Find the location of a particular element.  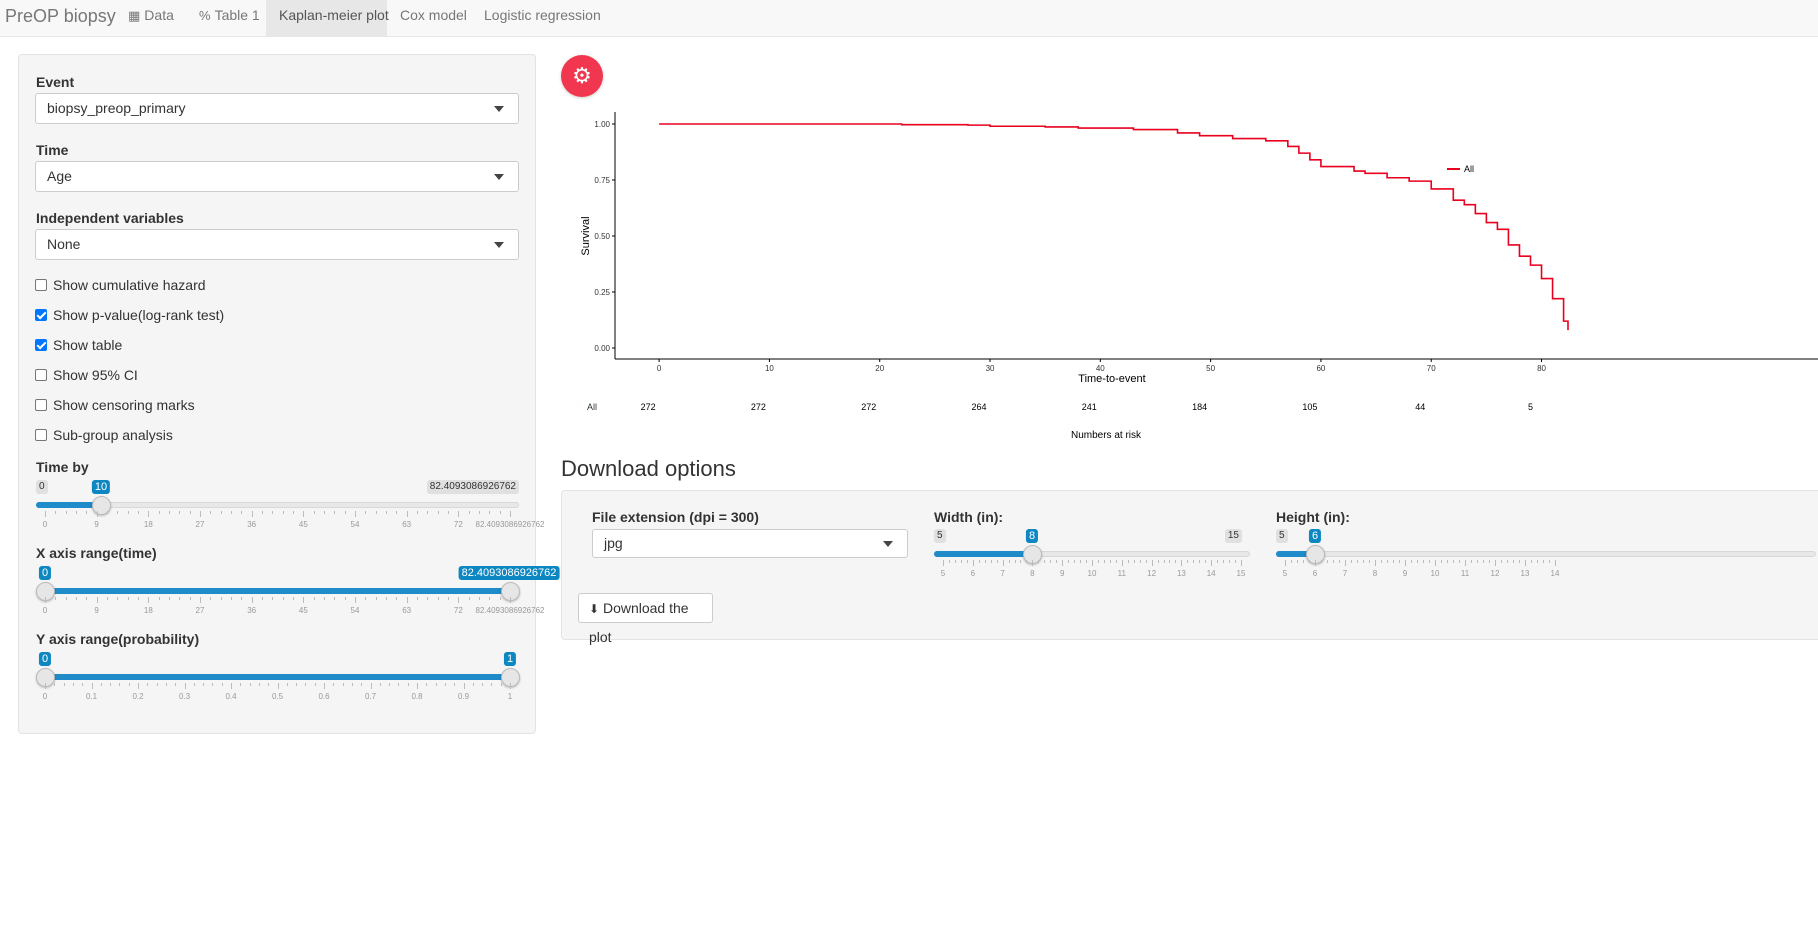

slider-handle is located at coordinates (101, 505).